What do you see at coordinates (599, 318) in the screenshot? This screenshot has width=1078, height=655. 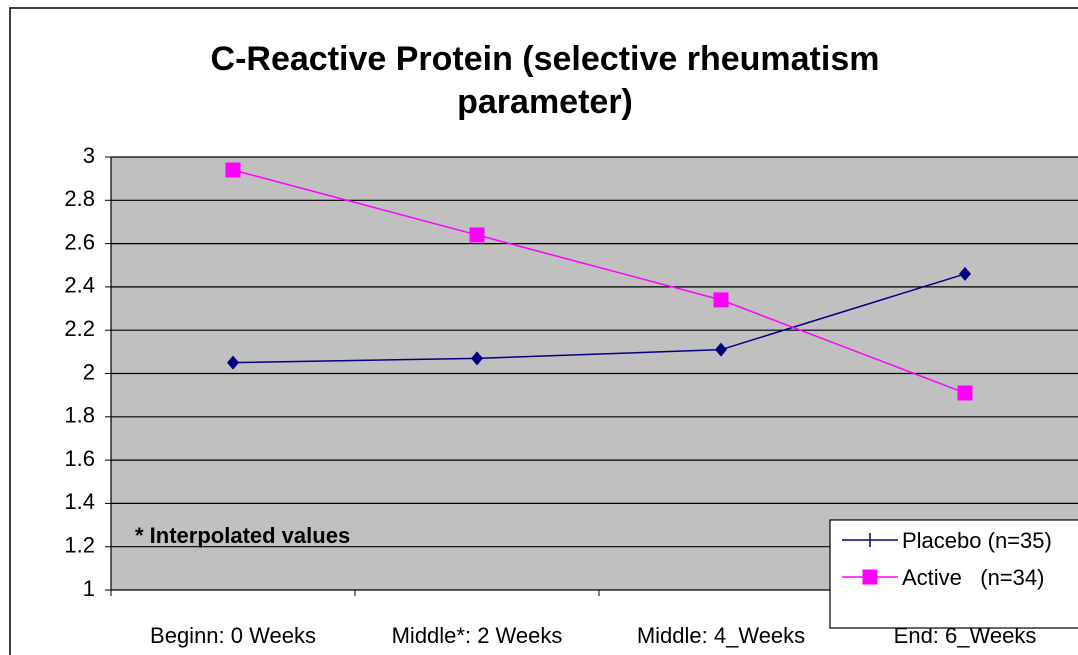 I see `series-line` at bounding box center [599, 318].